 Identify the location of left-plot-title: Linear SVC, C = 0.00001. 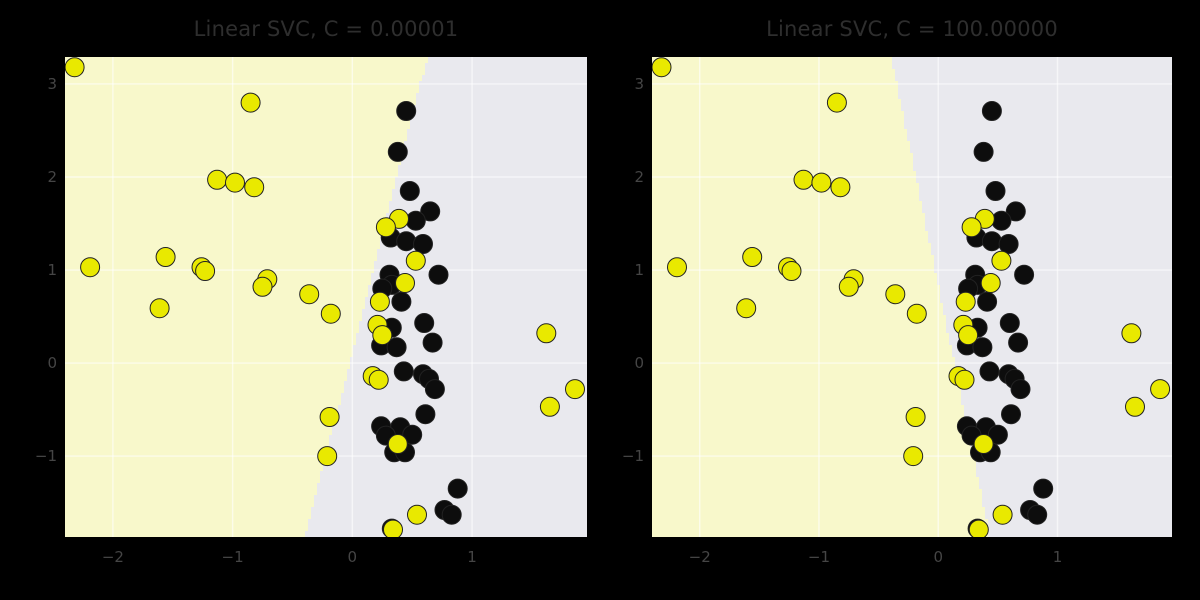
(326, 29).